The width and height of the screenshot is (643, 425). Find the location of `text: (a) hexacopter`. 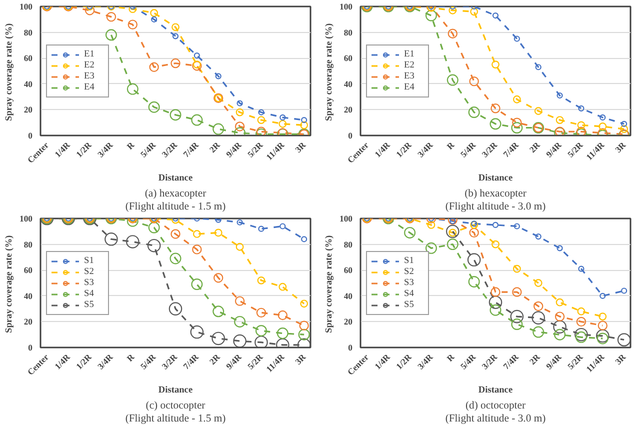

text: (a) hexacopter is located at coordinates (175, 194).